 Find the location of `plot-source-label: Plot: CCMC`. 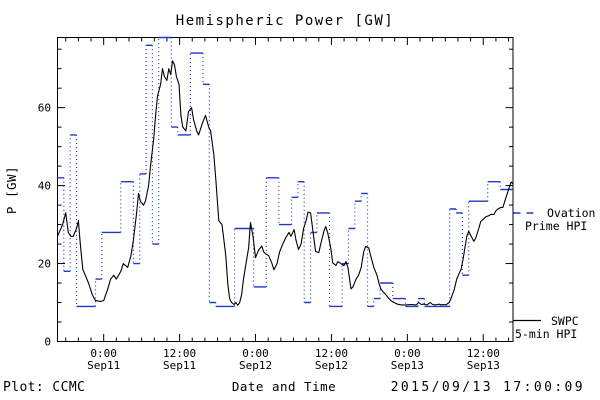

plot-source-label: Plot: CCMC is located at coordinates (44, 387).